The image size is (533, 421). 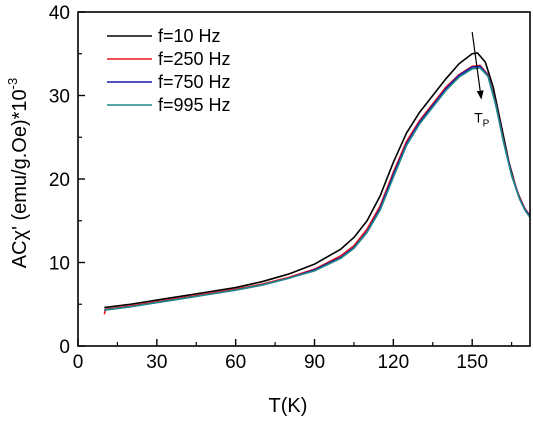 What do you see at coordinates (59, 13) in the screenshot?
I see `y-tick-label: 40` at bounding box center [59, 13].